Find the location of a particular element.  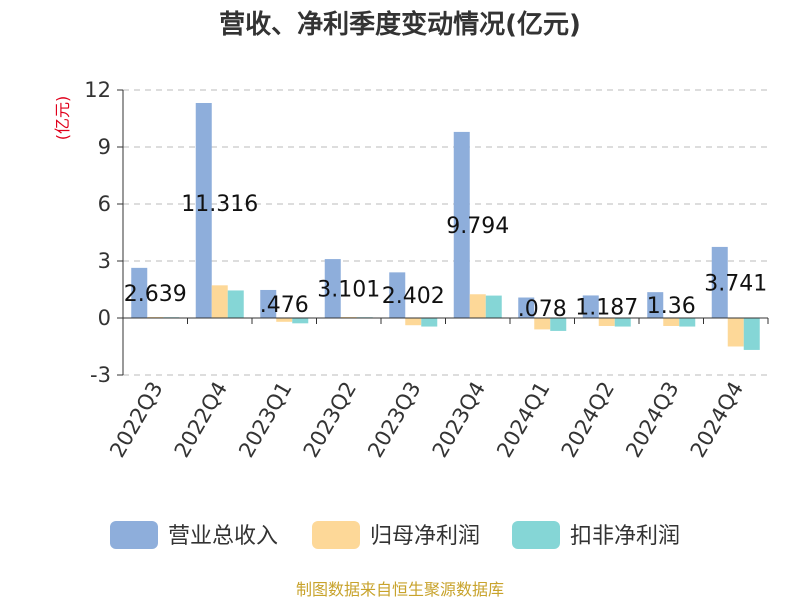

bar-营业总收入-2024Q2 is located at coordinates (590, 306).